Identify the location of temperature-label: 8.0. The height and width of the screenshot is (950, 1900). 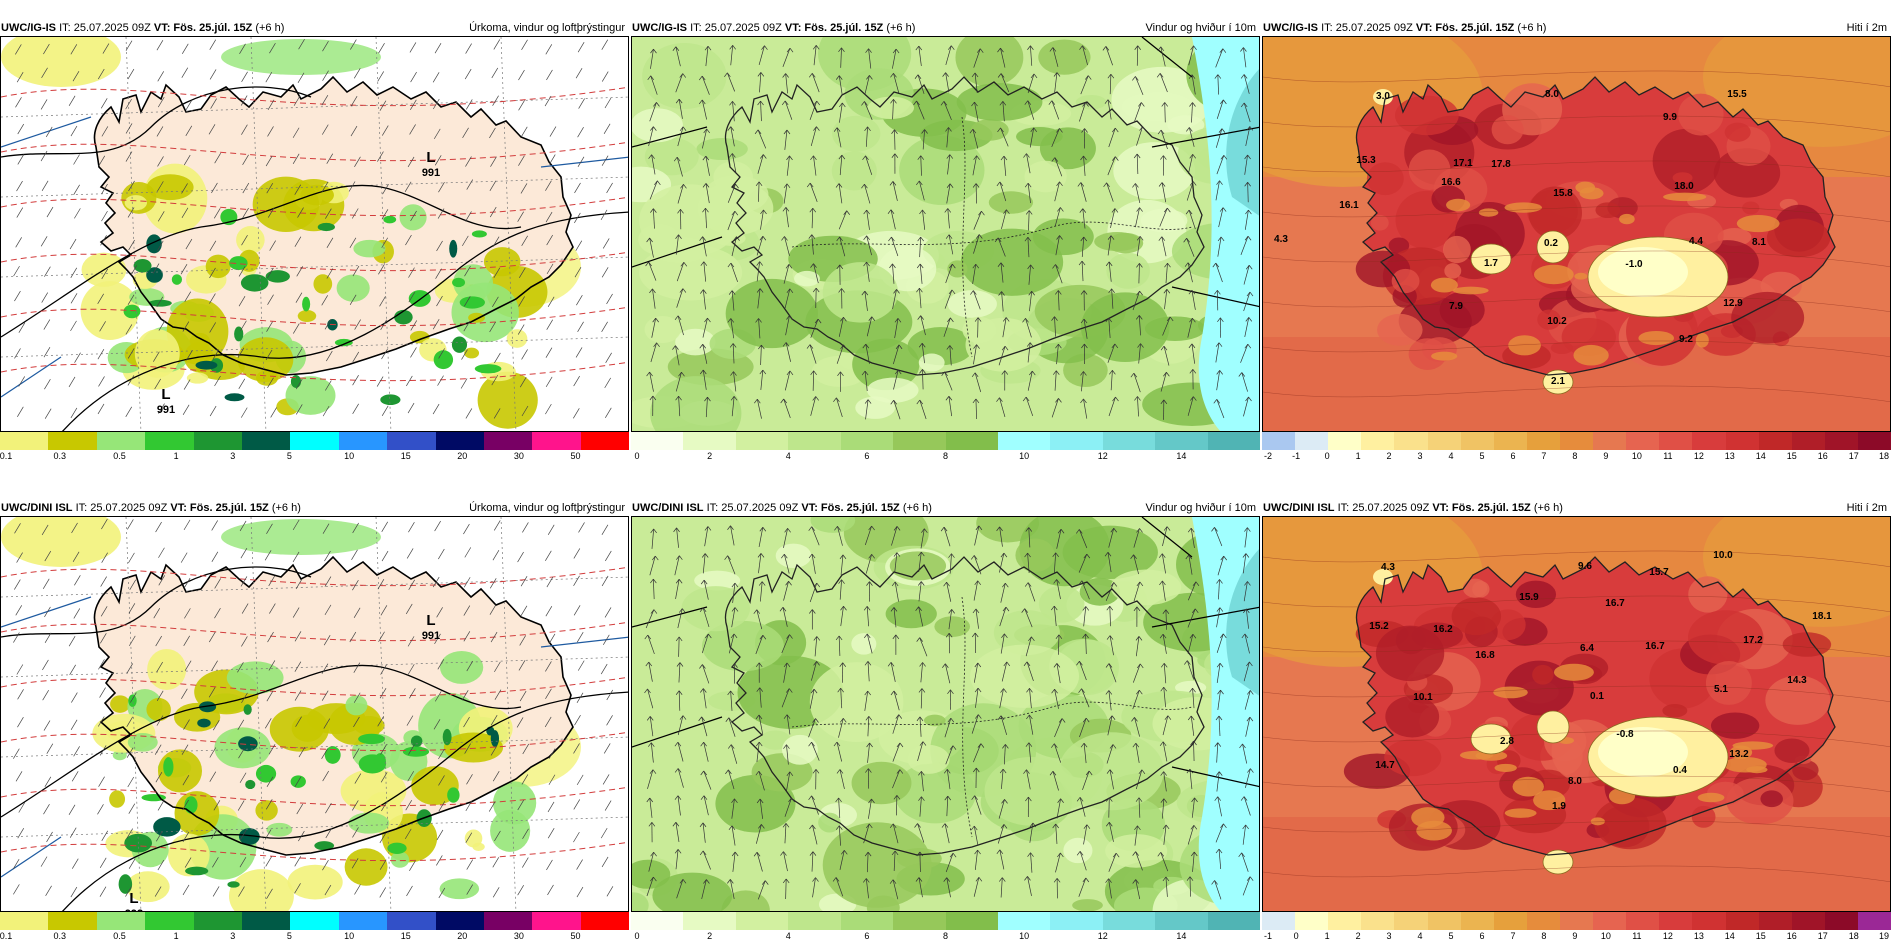
(1575, 781).